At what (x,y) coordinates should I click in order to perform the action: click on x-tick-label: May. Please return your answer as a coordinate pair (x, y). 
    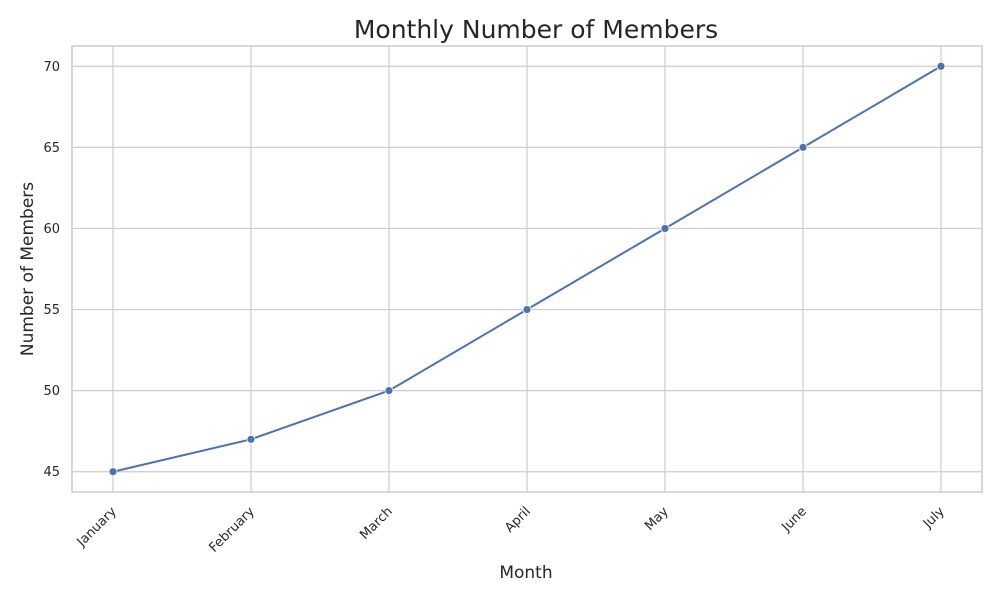
    Looking at the image, I should click on (657, 519).